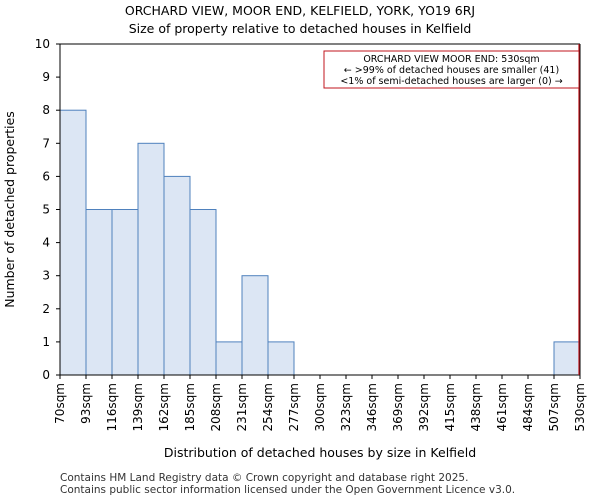  What do you see at coordinates (60, 403) in the screenshot?
I see `x-tick-label: 70sqm` at bounding box center [60, 403].